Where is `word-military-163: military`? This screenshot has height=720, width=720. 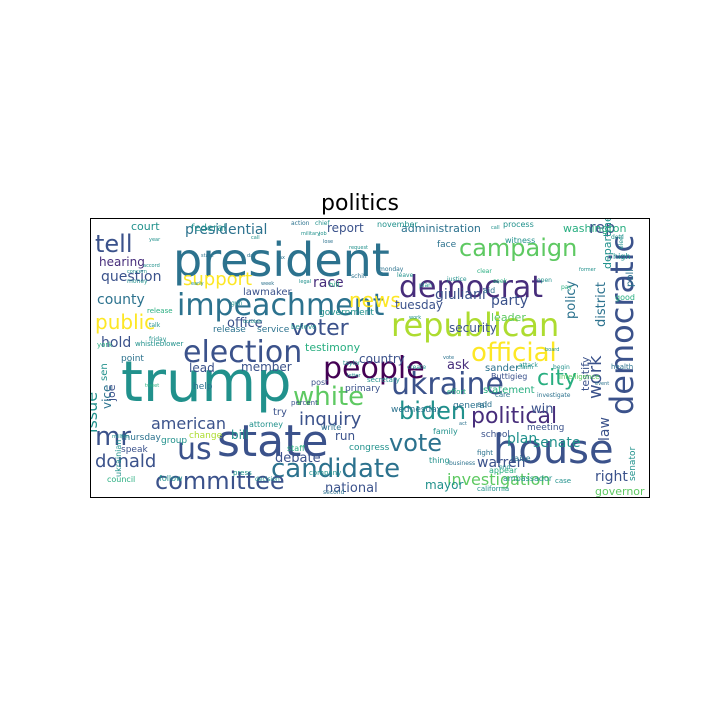 word-military-163: military is located at coordinates (310, 234).